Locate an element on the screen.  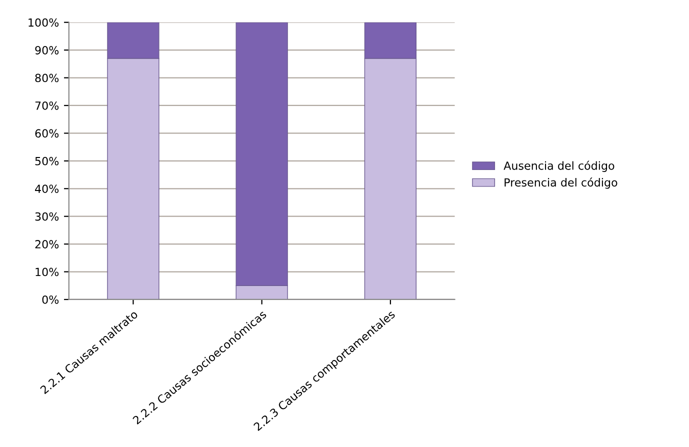
y-tick-label: 100% is located at coordinates (43, 22).